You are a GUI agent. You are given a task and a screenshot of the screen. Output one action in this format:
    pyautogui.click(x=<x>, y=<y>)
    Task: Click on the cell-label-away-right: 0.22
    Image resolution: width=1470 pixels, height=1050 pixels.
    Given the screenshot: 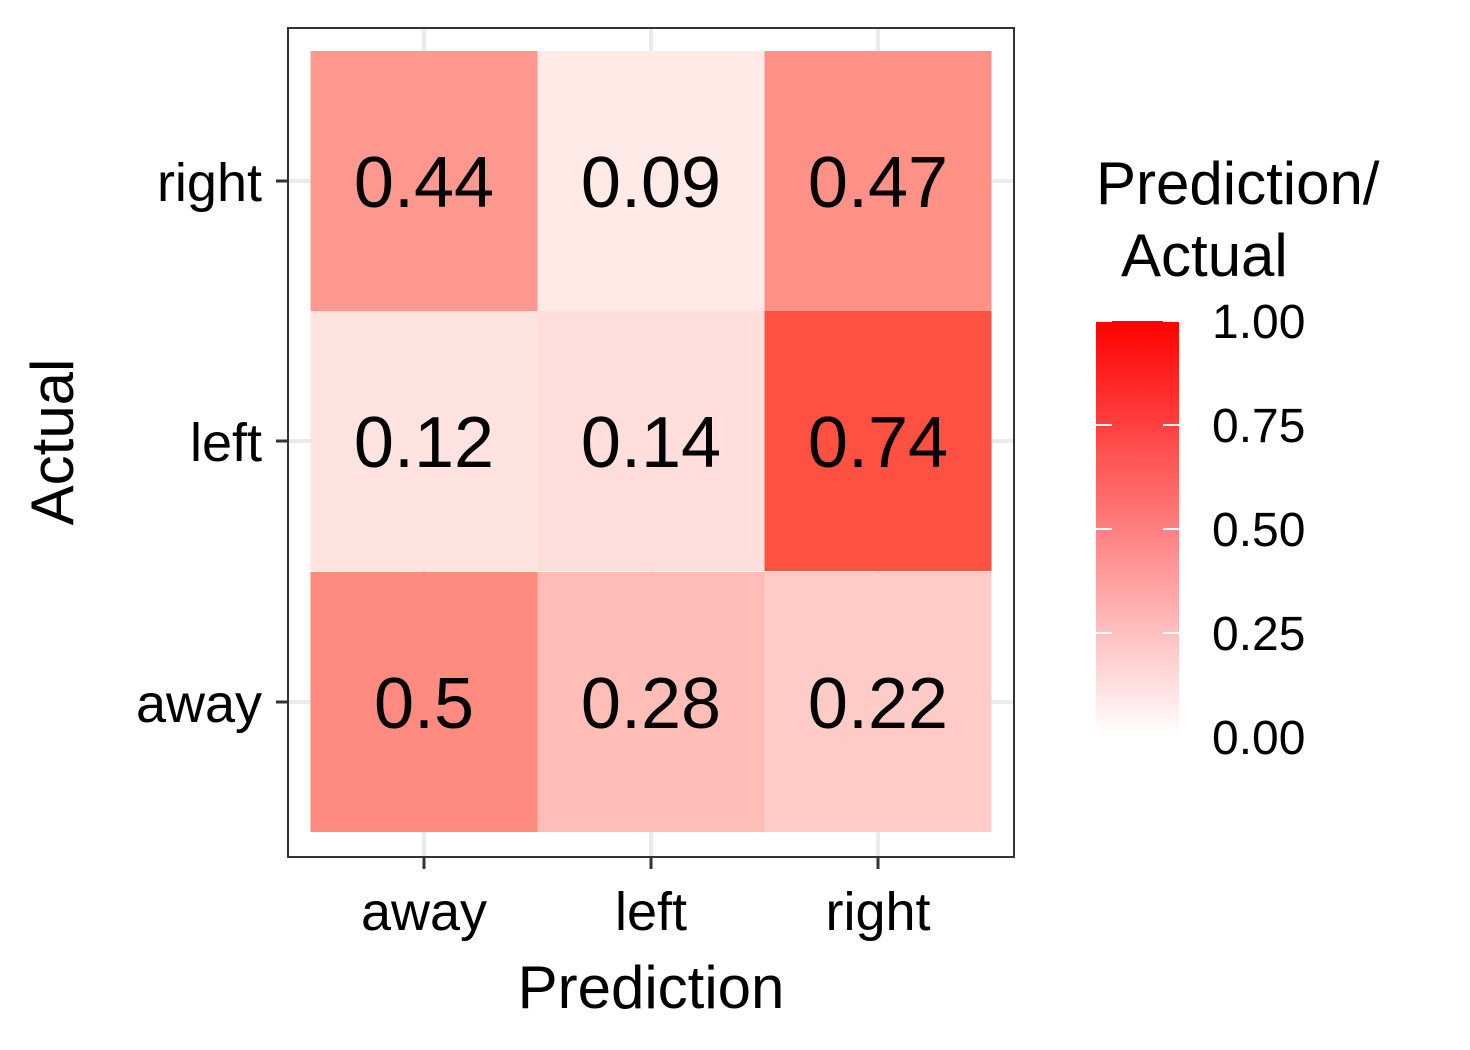 What is the action you would take?
    pyautogui.click(x=878, y=704)
    